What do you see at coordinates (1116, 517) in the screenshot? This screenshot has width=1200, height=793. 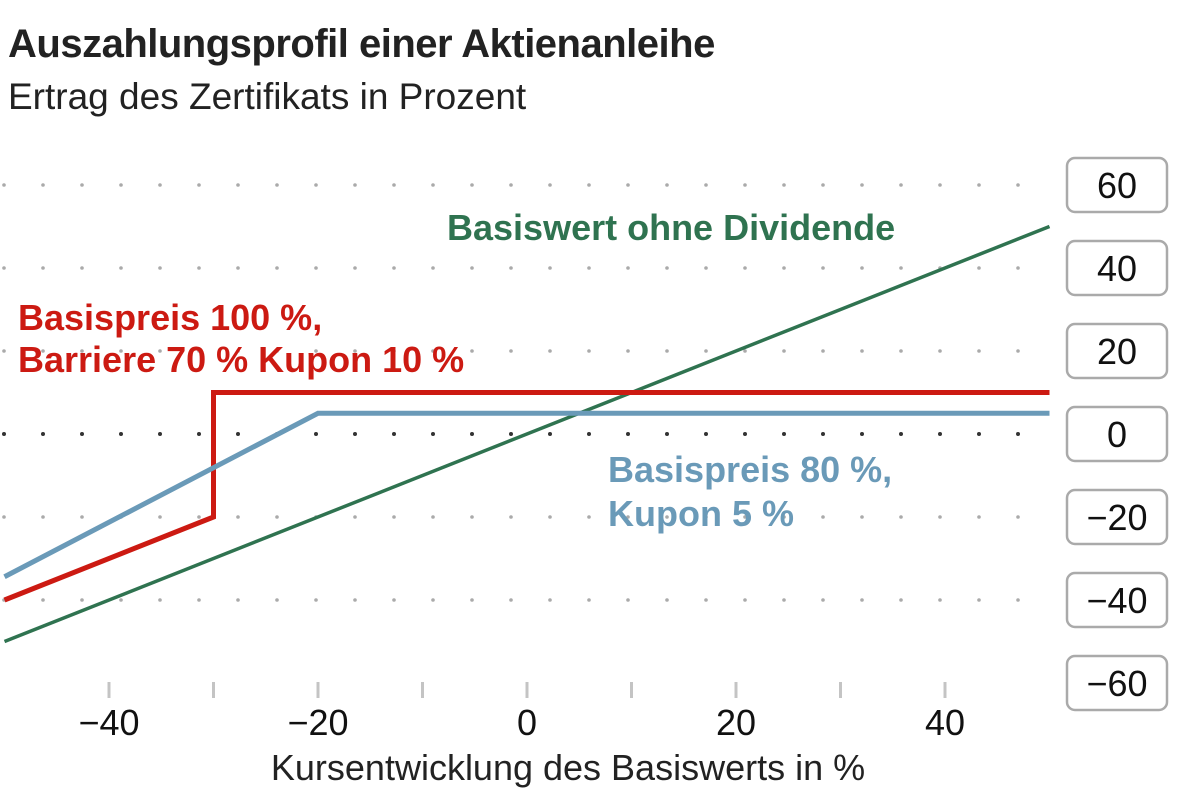 I see `y-tick-label: −20` at bounding box center [1116, 517].